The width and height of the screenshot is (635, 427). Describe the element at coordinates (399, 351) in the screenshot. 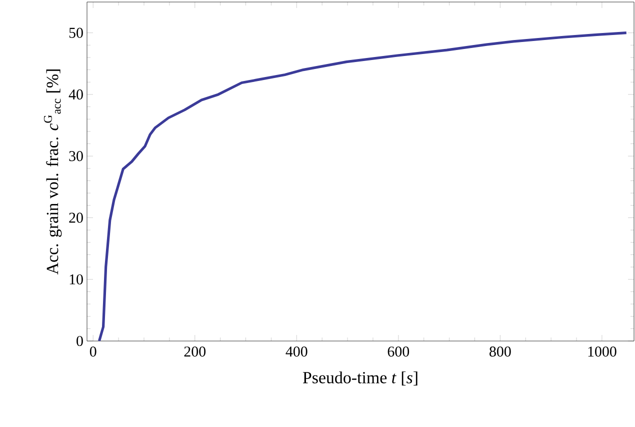

I see `x-tick-label: 600` at that location.